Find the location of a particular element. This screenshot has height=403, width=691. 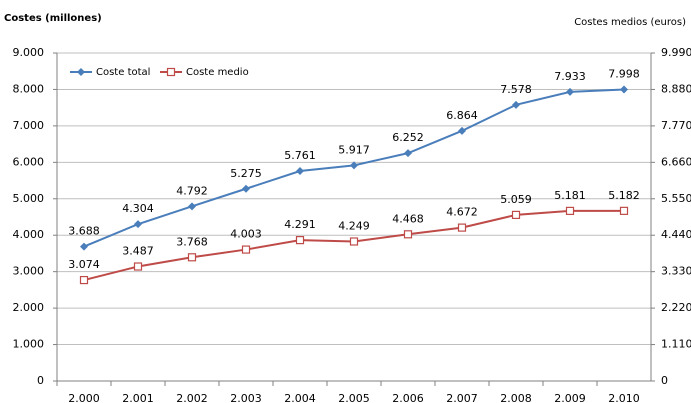

y2-tick-label: 2.220 is located at coordinates (676, 307).